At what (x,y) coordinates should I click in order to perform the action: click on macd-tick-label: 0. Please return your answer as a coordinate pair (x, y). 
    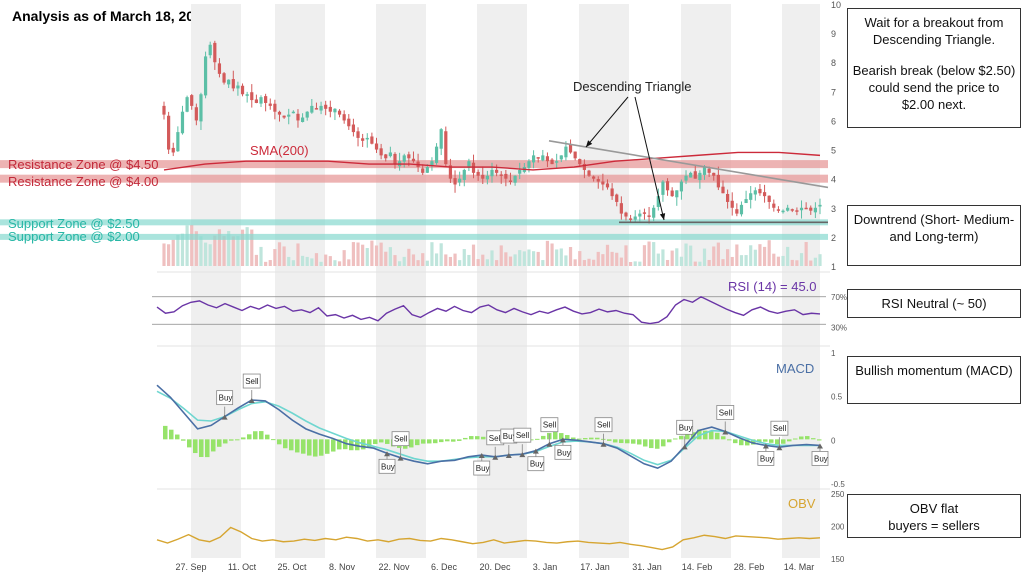
    Looking at the image, I should click on (833, 440).